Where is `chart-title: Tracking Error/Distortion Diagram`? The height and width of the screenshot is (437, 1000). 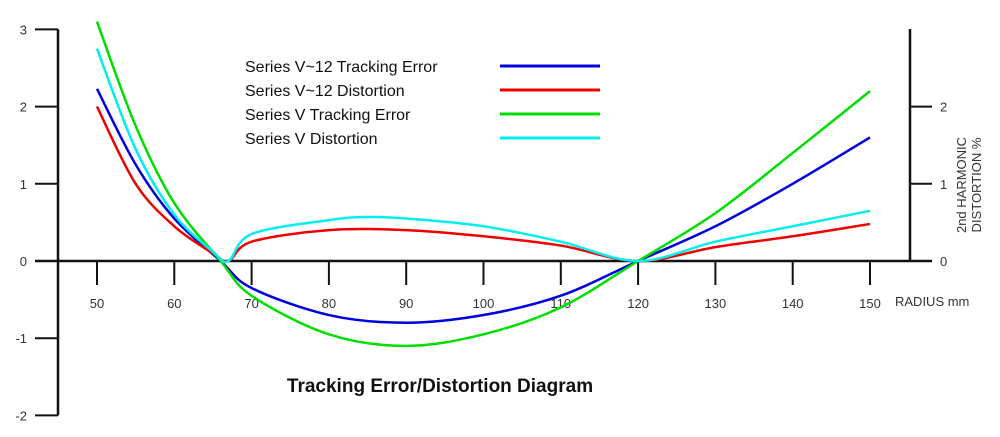 chart-title: Tracking Error/Distortion Diagram is located at coordinates (440, 386).